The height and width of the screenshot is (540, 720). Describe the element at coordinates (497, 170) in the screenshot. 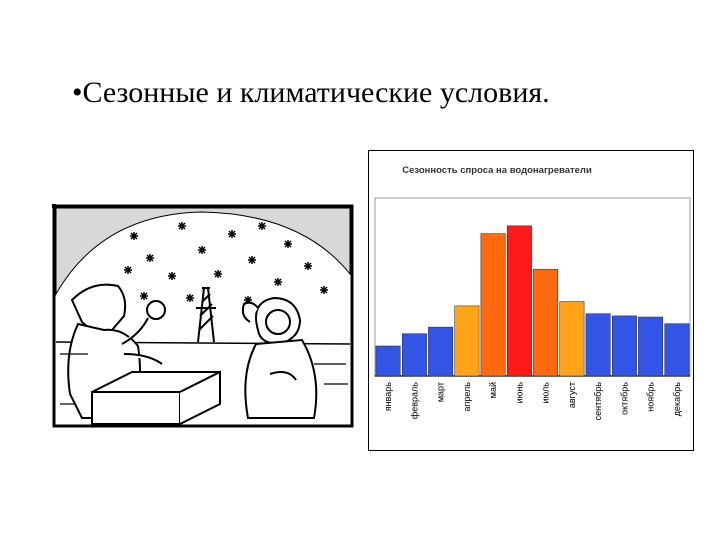

I see `chart-title: Сезонность спроса на водонагреватели` at that location.